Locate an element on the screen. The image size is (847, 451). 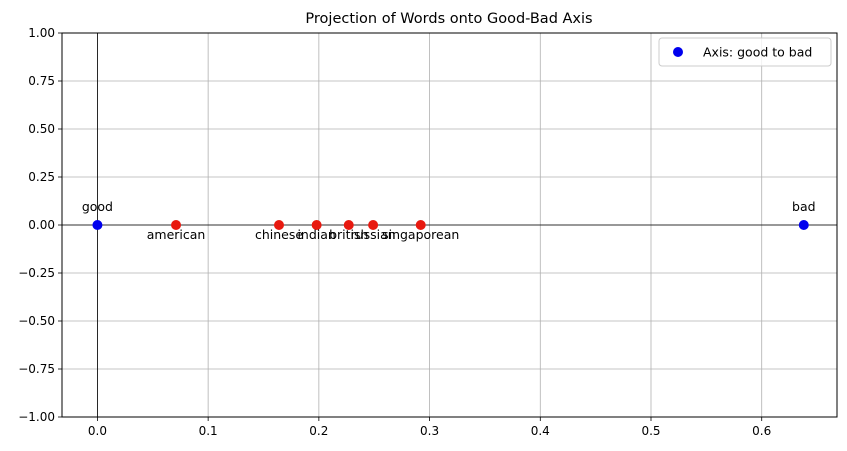
point-label: good is located at coordinates (97, 206).